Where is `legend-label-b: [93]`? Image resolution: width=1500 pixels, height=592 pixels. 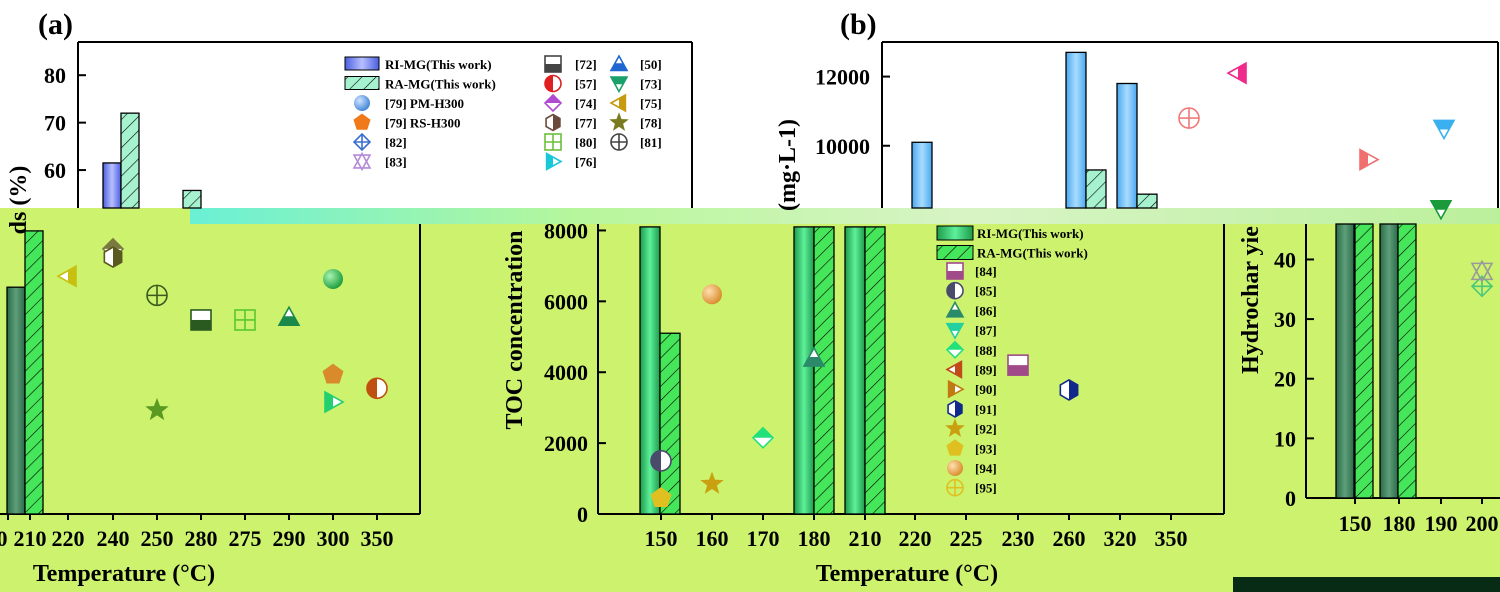 legend-label-b: [93] is located at coordinates (986, 448).